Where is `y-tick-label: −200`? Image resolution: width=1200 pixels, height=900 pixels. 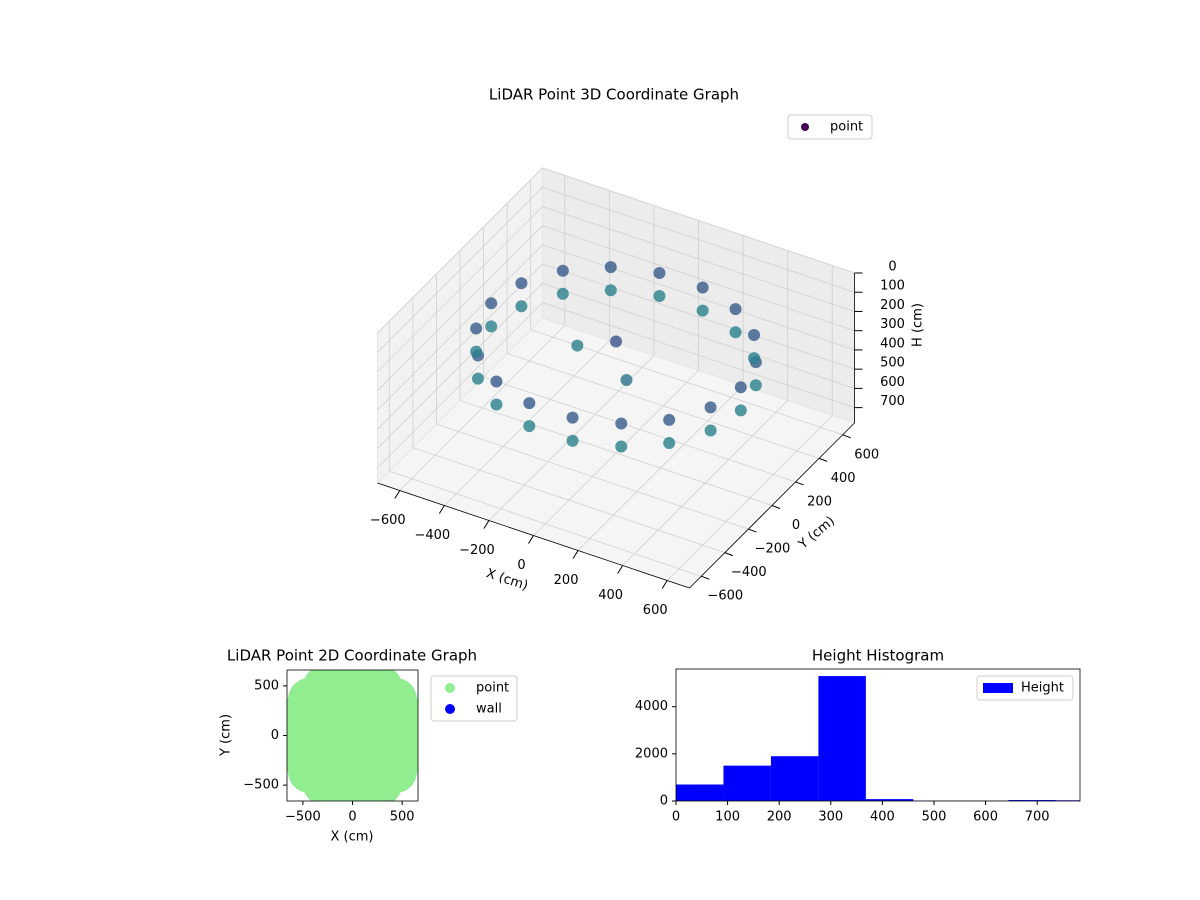 y-tick-label: −200 is located at coordinates (773, 549).